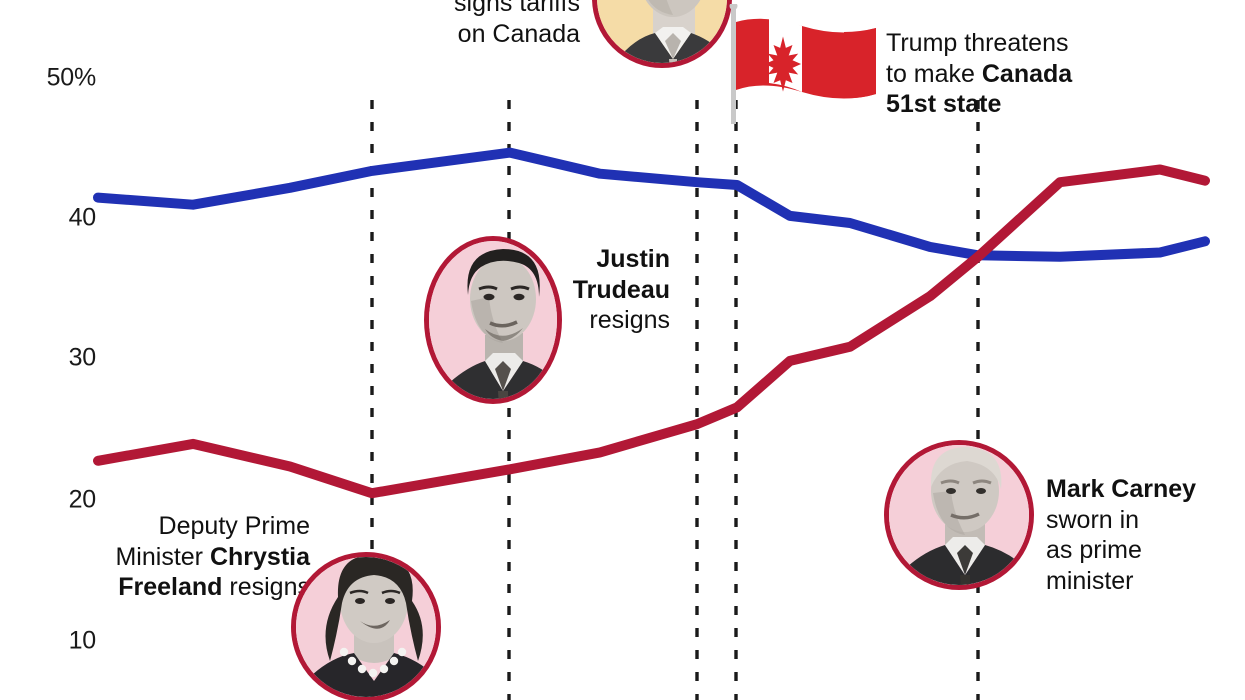 The height and width of the screenshot is (700, 1245). I want to click on annotation-51st-state-line3-bold: 51st state, so click(944, 104).